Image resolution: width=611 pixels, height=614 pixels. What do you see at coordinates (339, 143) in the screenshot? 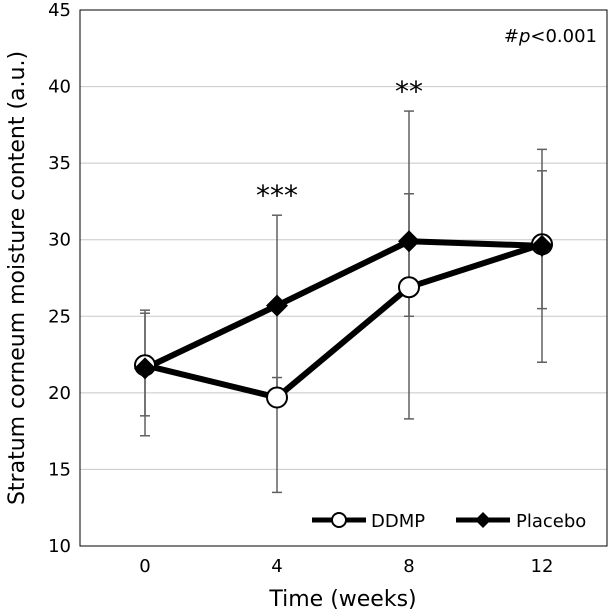
I see `significance-annotations: *****` at bounding box center [339, 143].